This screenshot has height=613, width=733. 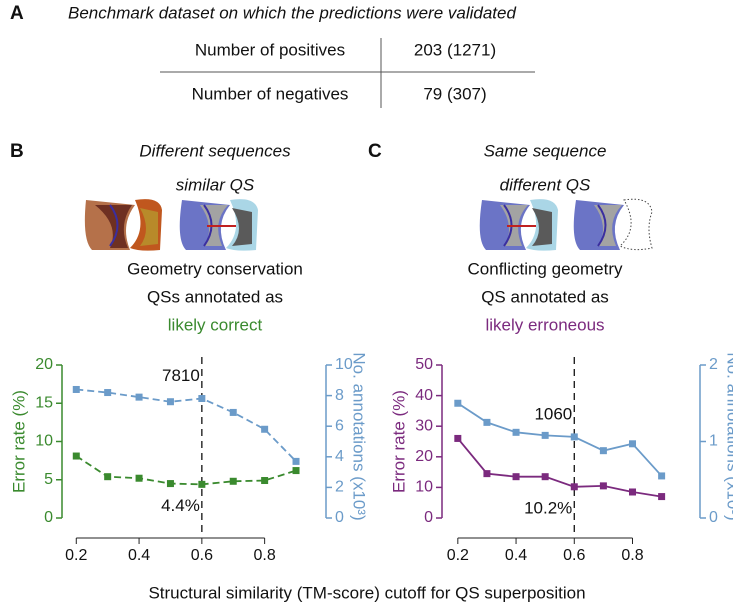 I want to click on heading: similar QS, so click(x=215, y=184).